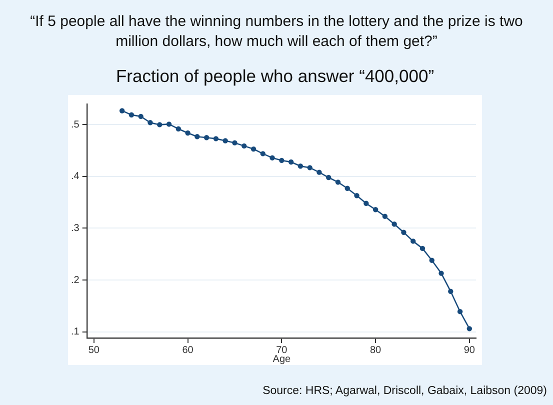  Describe the element at coordinates (75, 280) in the screenshot. I see `y-tick-label: .2` at that location.